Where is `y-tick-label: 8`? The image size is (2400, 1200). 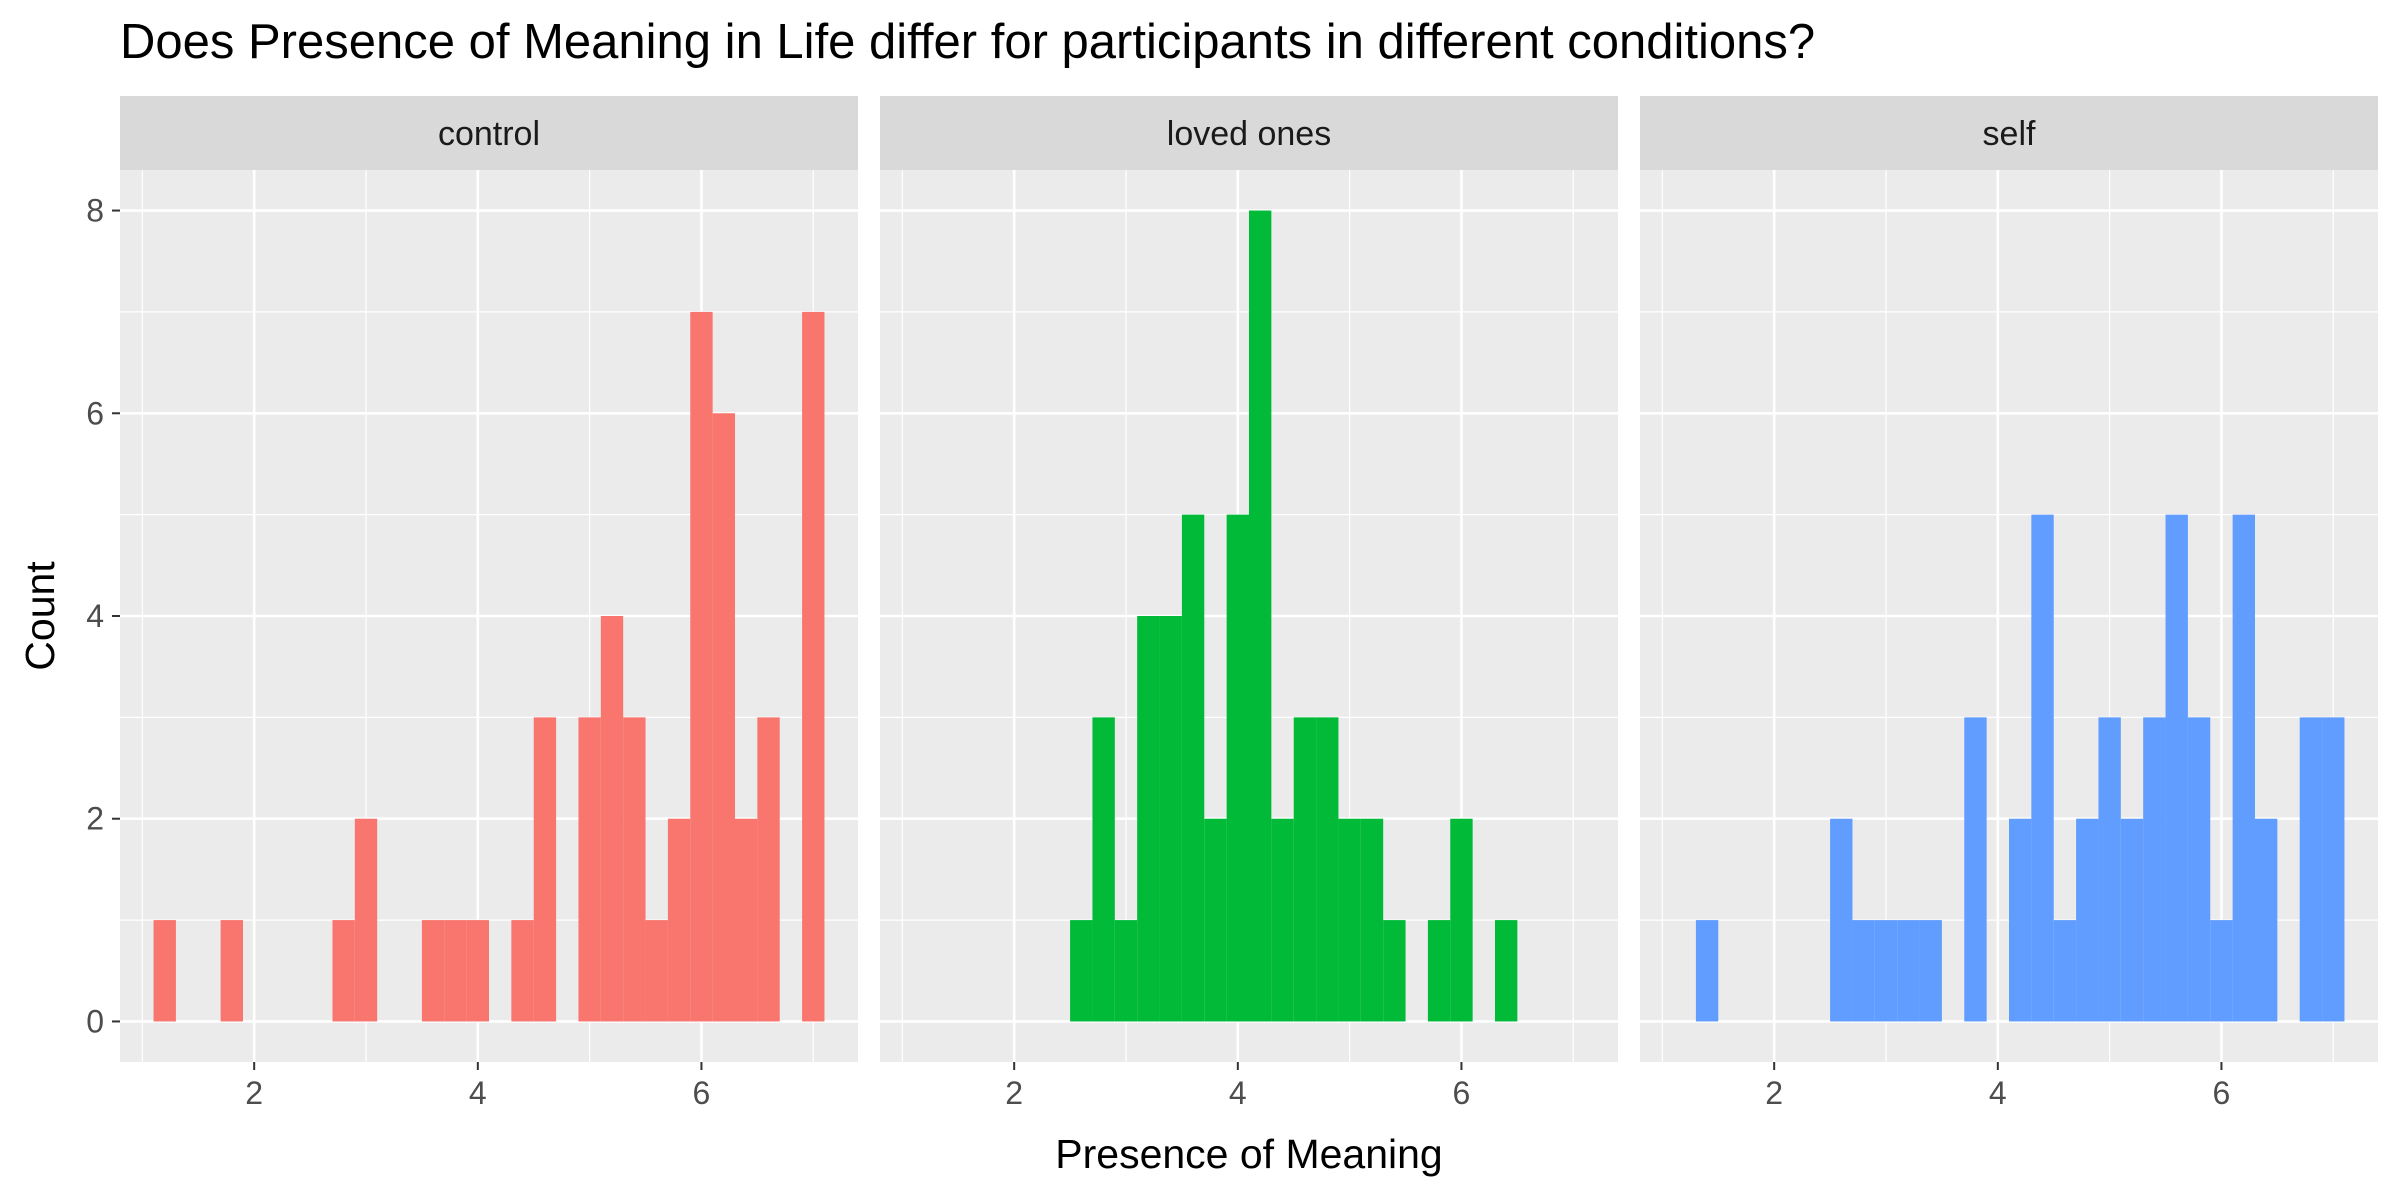 y-tick-label: 8 is located at coordinates (95, 211).